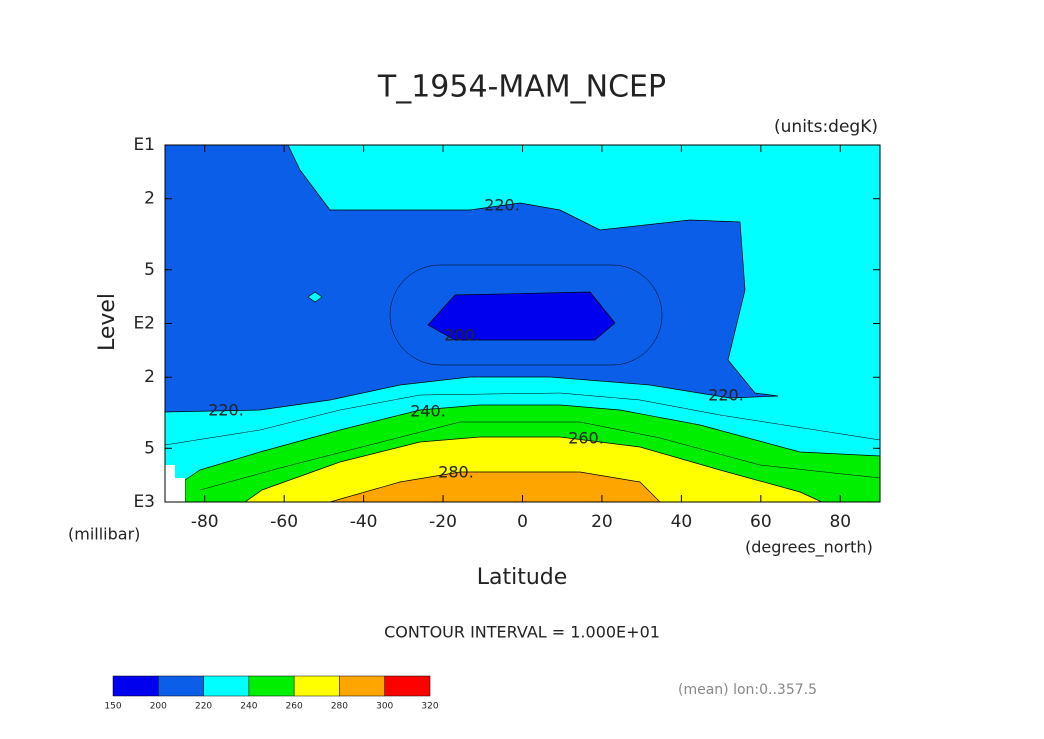 Image resolution: width=1044 pixels, height=739 pixels. I want to click on units-label: (units:degK), so click(826, 127).